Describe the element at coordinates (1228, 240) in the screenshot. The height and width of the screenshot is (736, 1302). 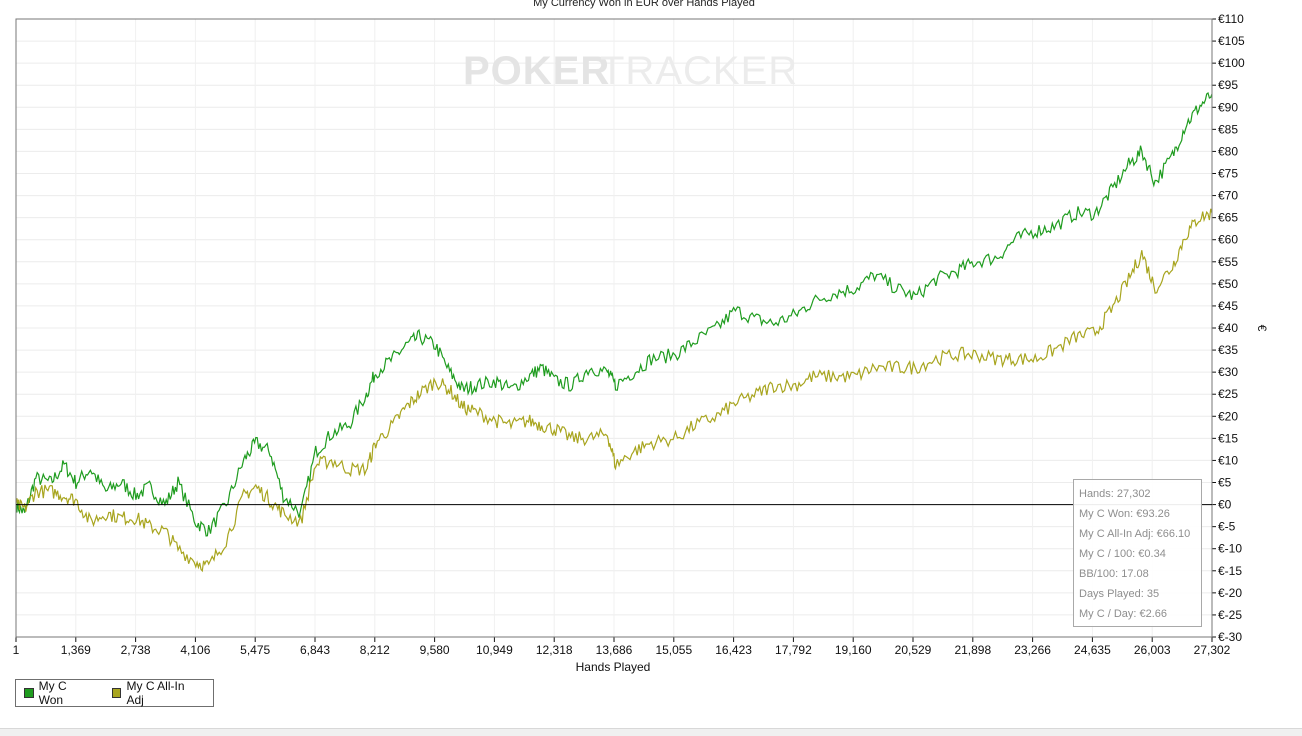
I see `y-tick-label: €60` at that location.